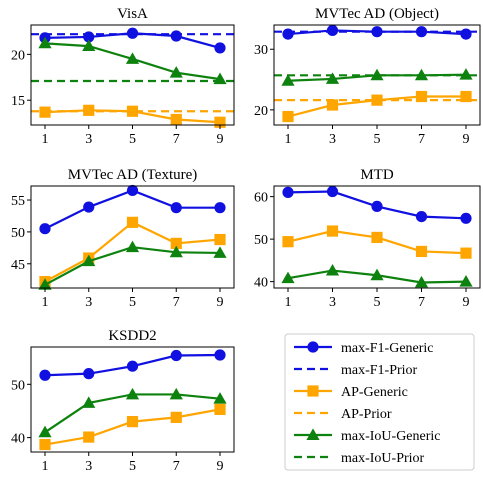 Image resolution: width=483 pixels, height=478 pixels. I want to click on legend-entry: AP-Generic, so click(351, 392).